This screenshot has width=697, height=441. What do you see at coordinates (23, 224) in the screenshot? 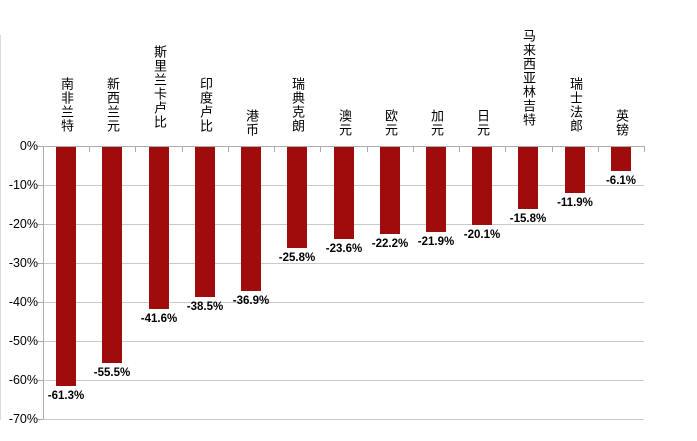
I see `y-axis-tick-label: -20%` at bounding box center [23, 224].